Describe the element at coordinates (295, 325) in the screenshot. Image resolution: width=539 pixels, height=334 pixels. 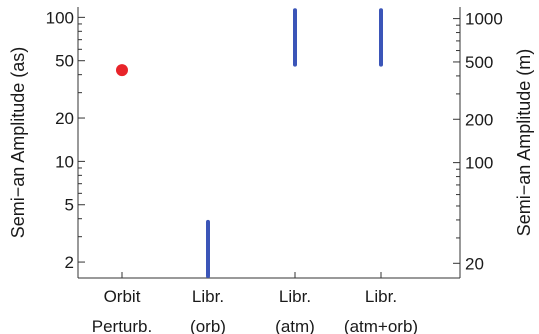
I see `x-category-label: (atm)` at that location.